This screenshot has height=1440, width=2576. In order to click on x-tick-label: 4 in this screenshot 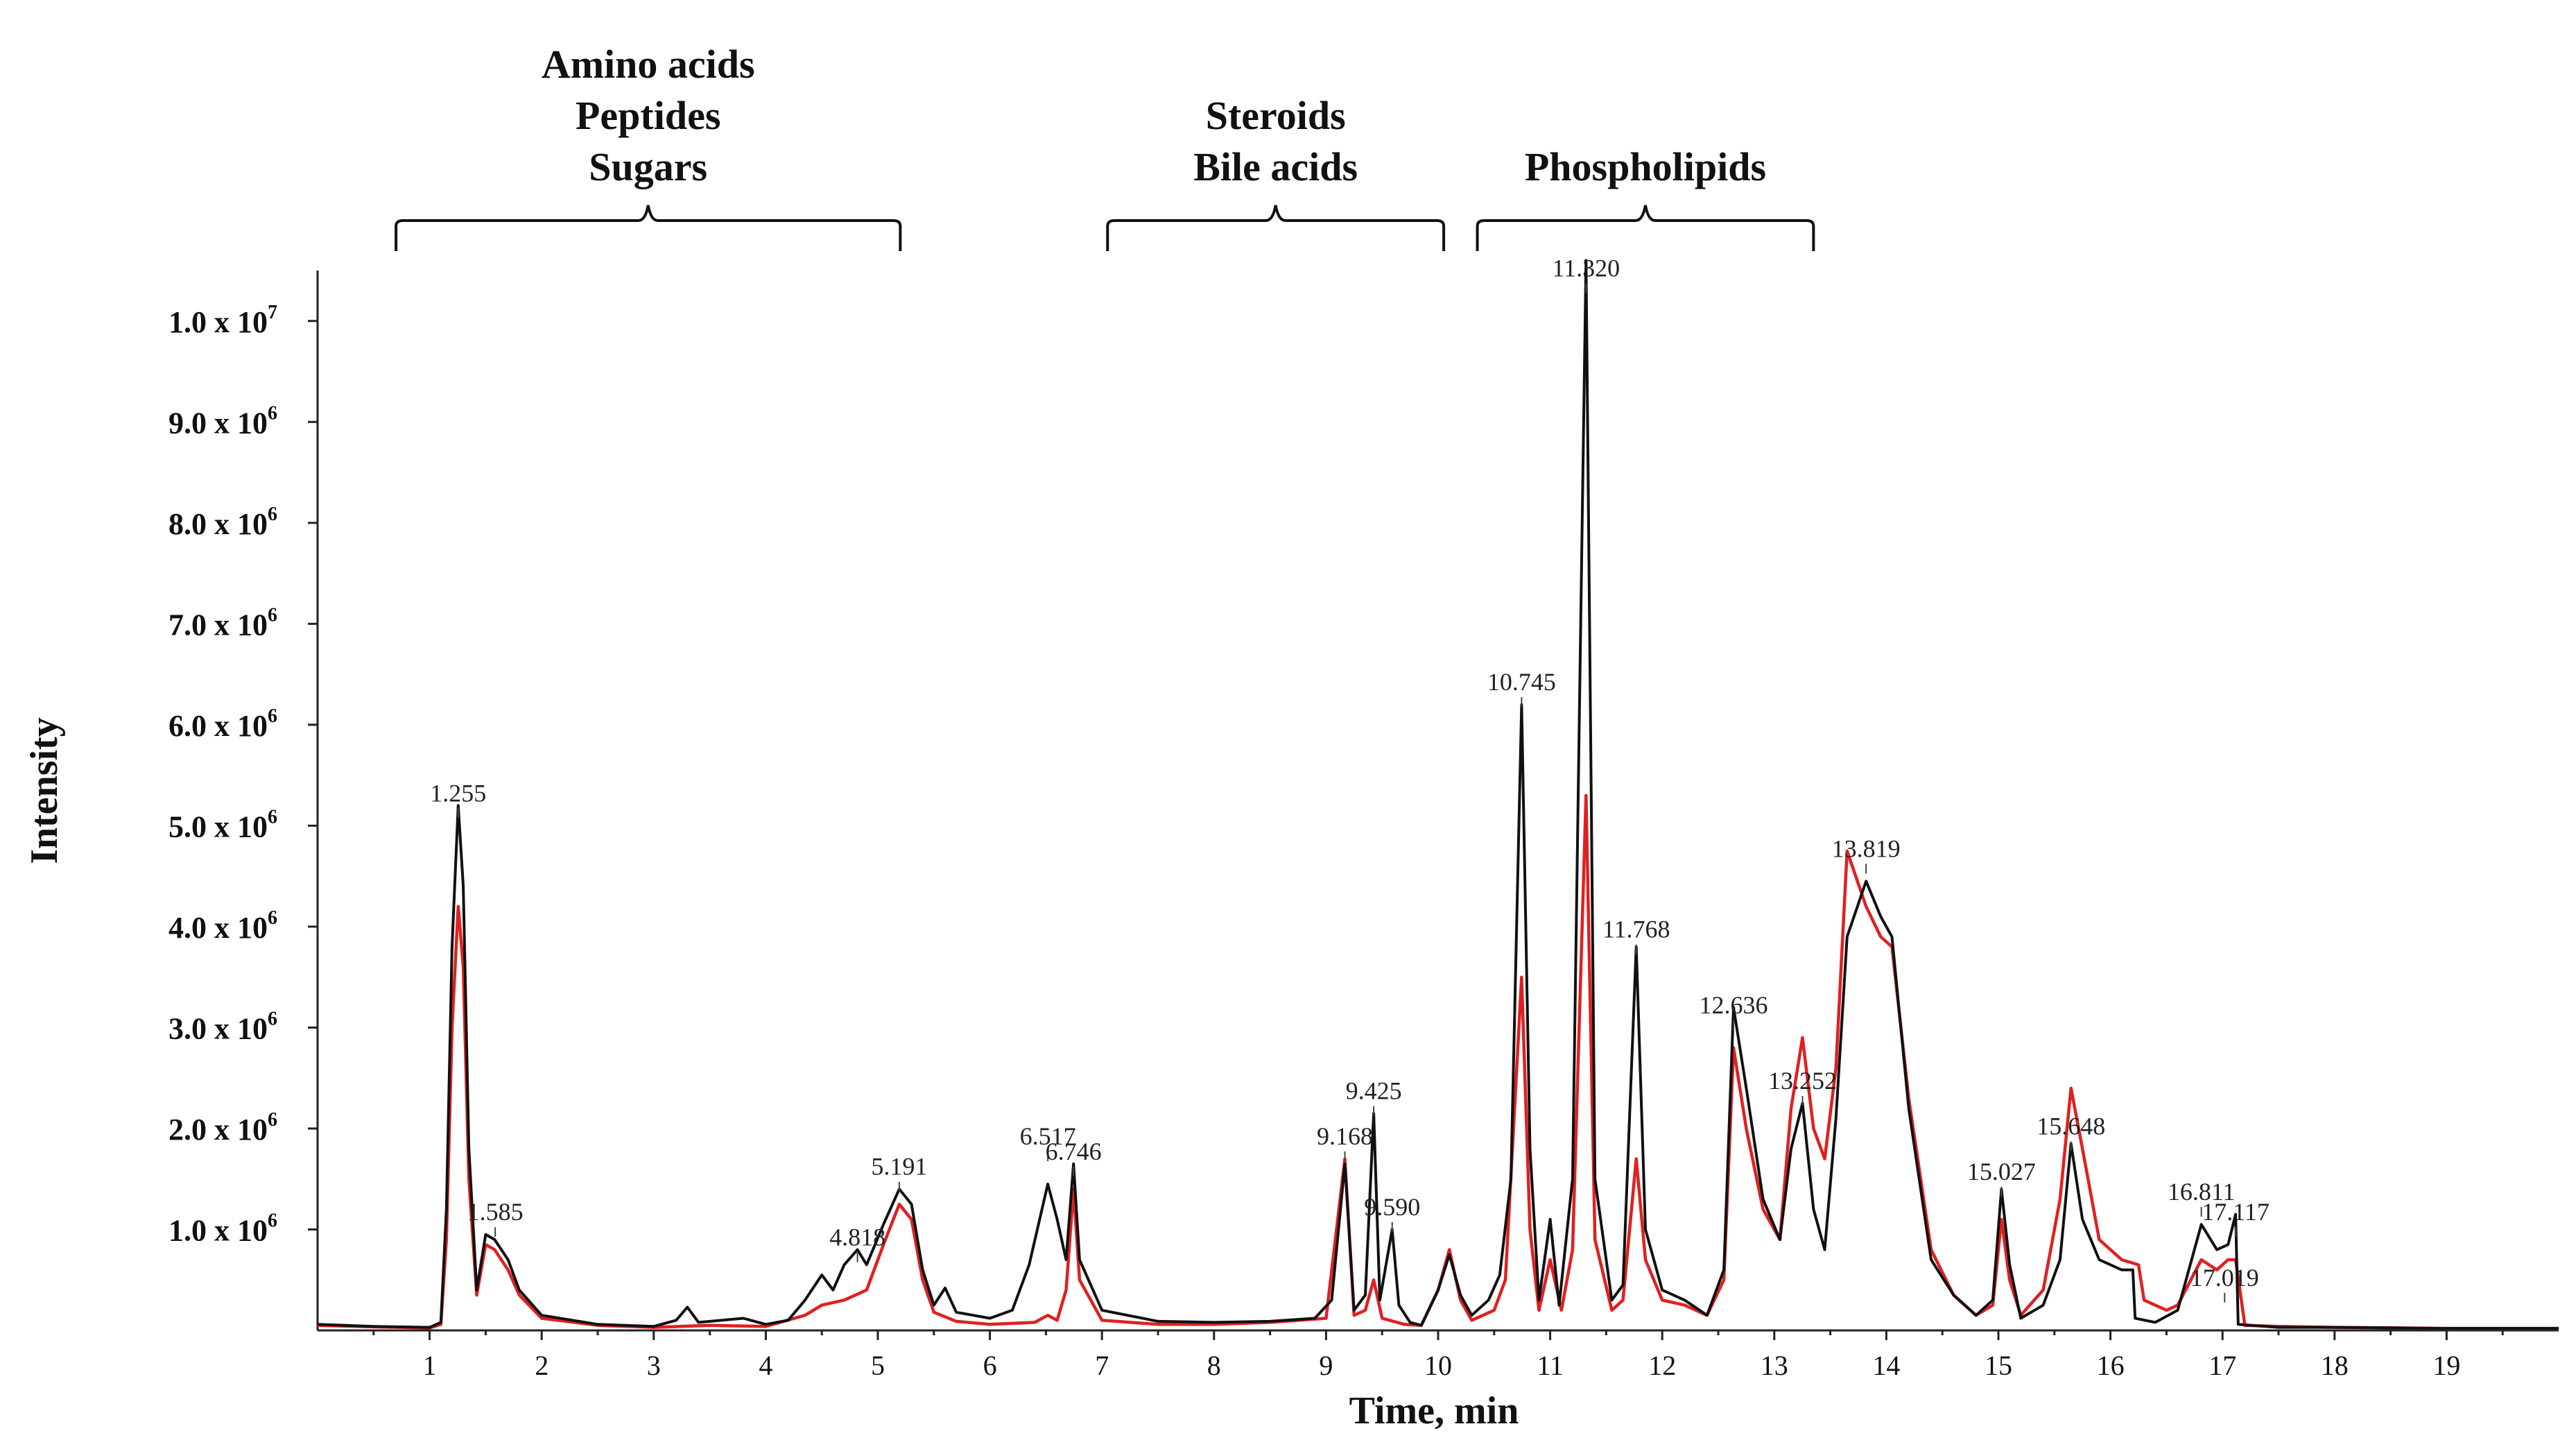, I will do `click(765, 1365)`.